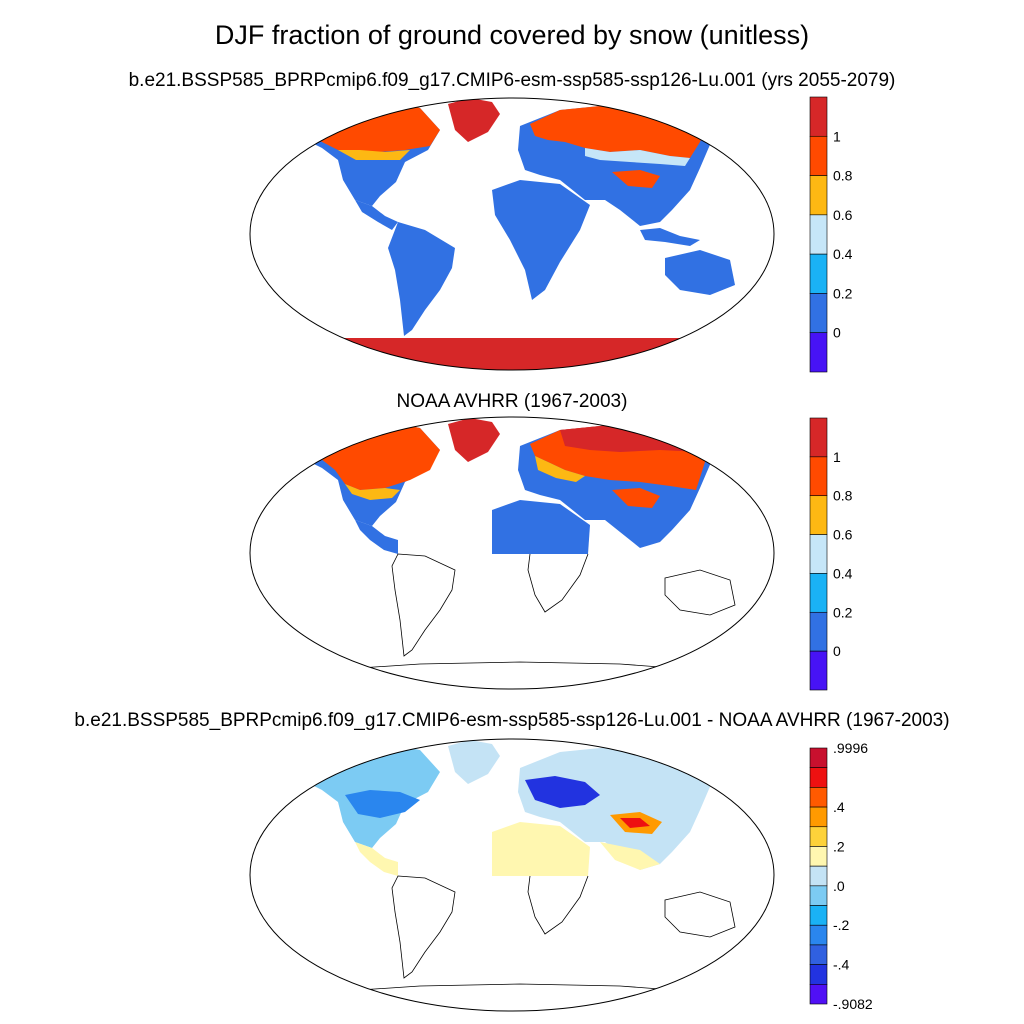 The height and width of the screenshot is (1024, 1024). I want to click on panel-2-title: NOAA AVHRR (1967-2003), so click(512, 401).